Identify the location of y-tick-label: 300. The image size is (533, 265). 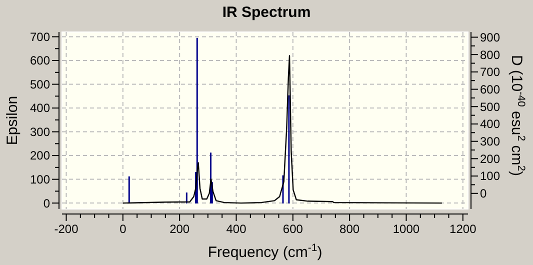
(40, 131).